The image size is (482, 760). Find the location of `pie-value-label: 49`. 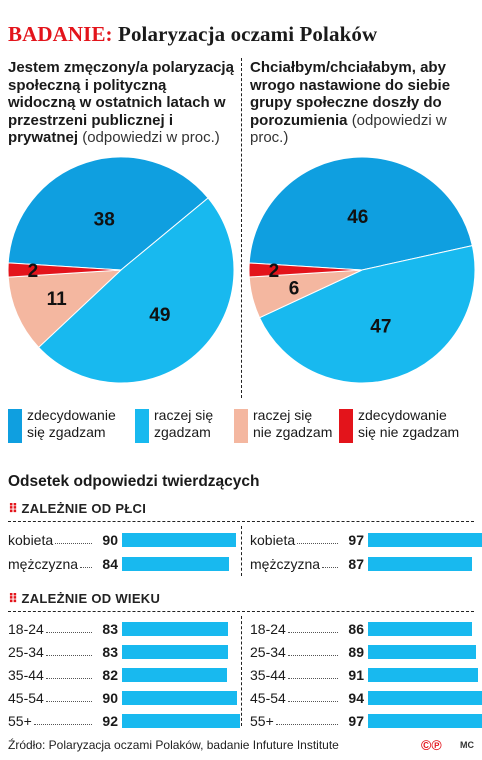

pie-value-label: 49 is located at coordinates (159, 315).